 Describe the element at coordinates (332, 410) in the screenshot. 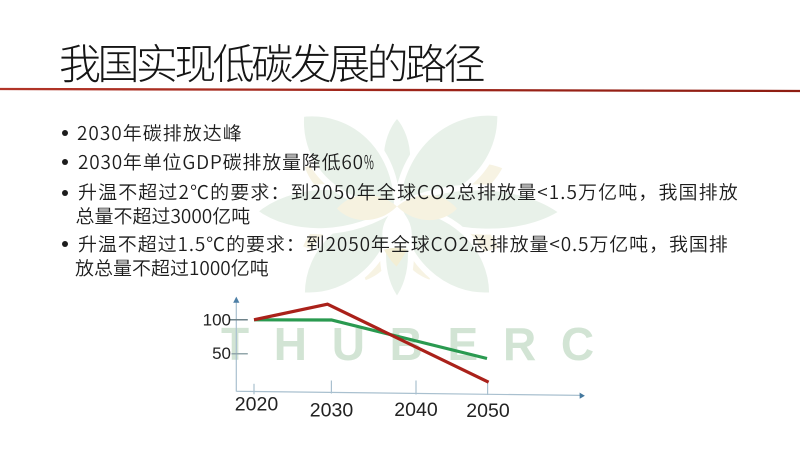

I see `svg-text: 2030` at that location.